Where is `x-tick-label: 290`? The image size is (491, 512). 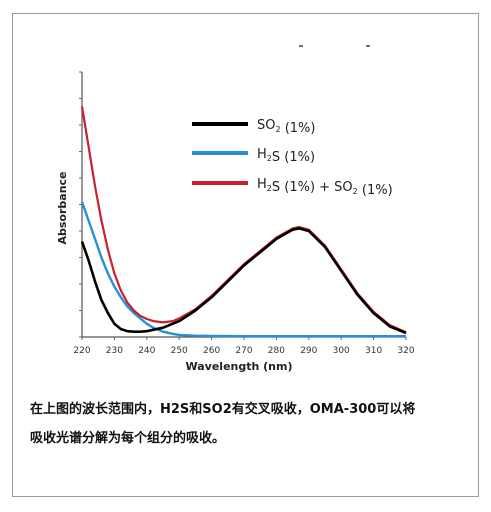 x-tick-label: 290 is located at coordinates (308, 351).